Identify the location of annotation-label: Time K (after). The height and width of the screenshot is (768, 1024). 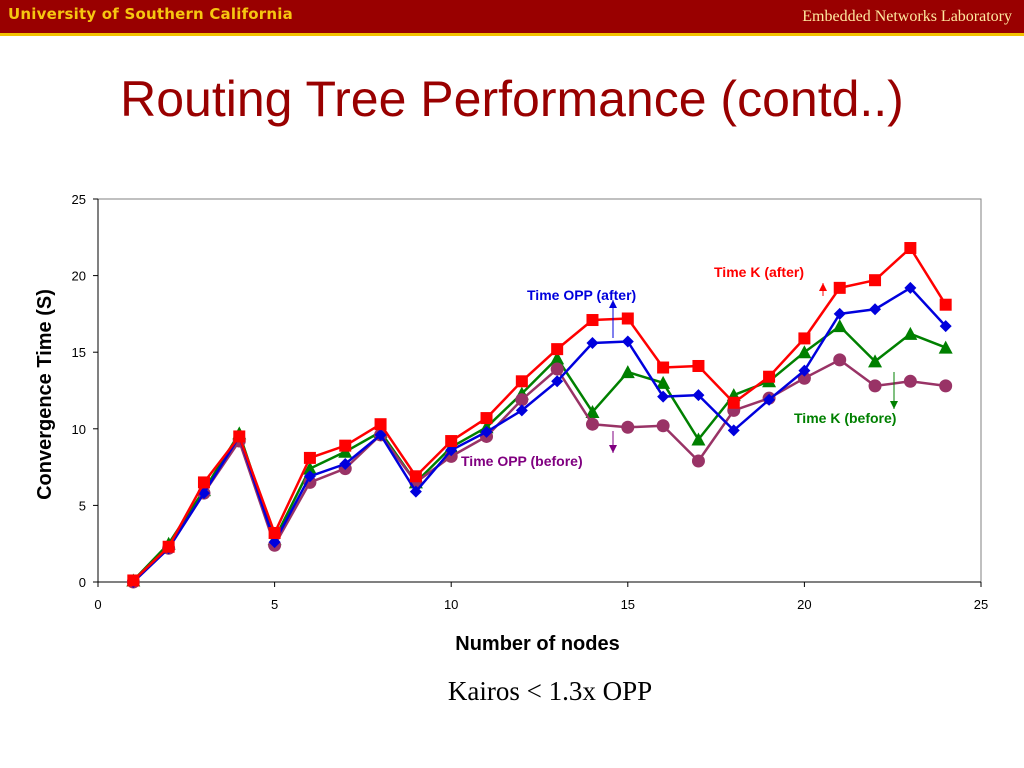
(759, 272).